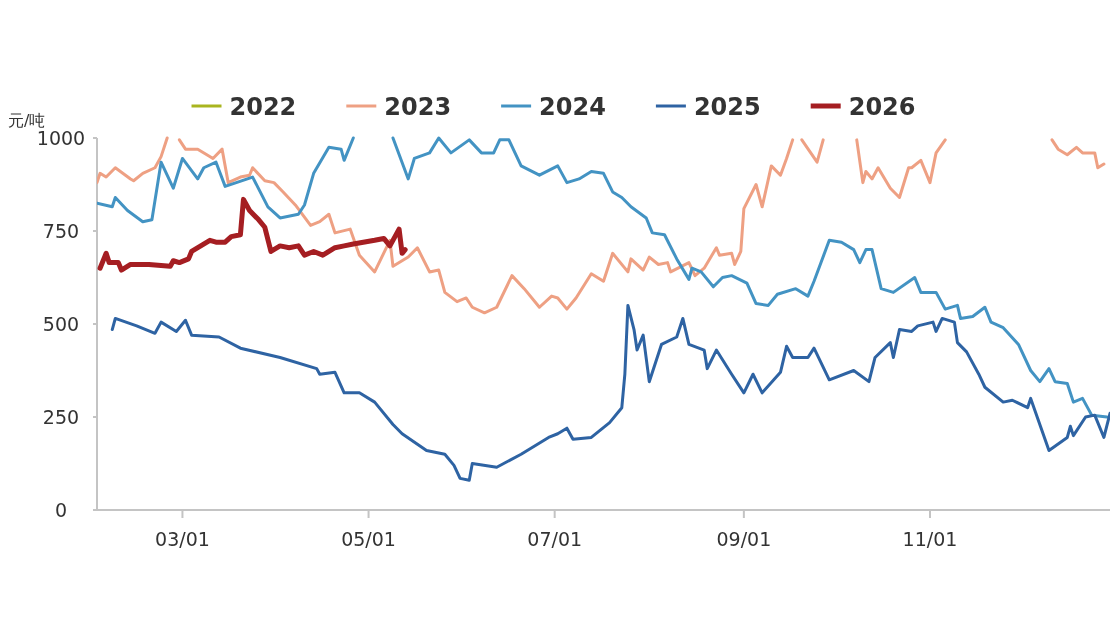 The height and width of the screenshot is (633, 1113). What do you see at coordinates (572, 107) in the screenshot?
I see `legend-label: 2024` at bounding box center [572, 107].